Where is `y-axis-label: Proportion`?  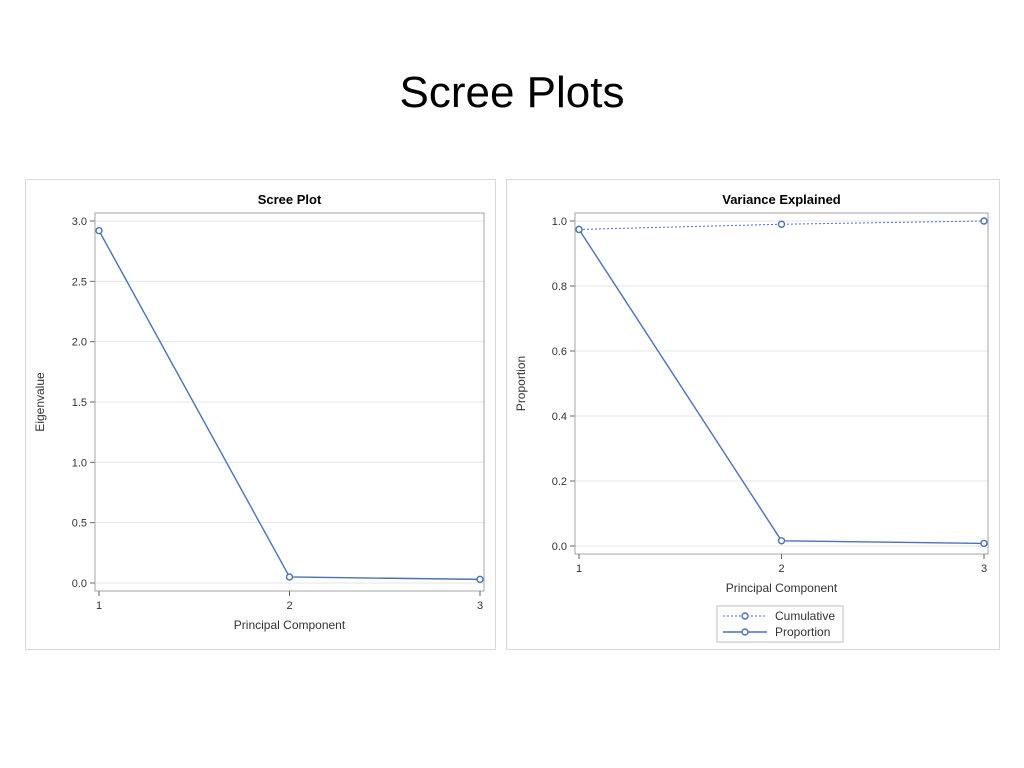
y-axis-label: Proportion is located at coordinates (521, 383).